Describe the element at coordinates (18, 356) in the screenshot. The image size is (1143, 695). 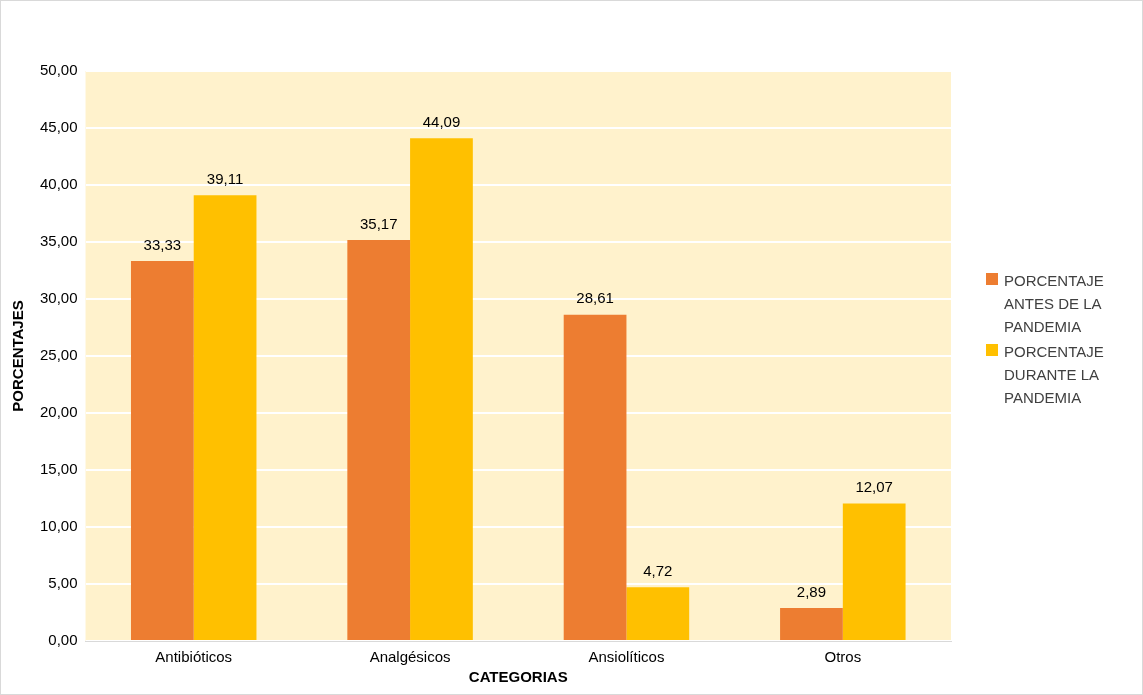
I see `y-axis-title: PORCENTAJES` at that location.